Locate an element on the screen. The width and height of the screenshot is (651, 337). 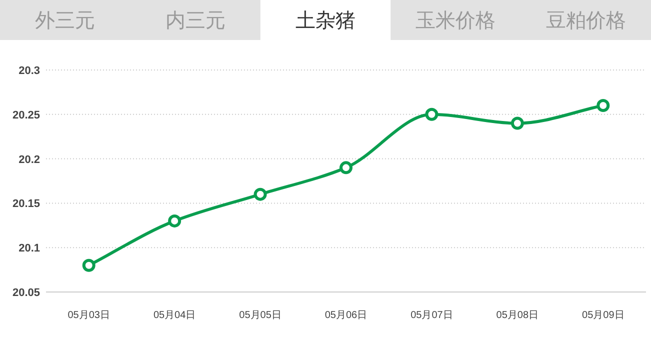
y-tick-label: 20.25 is located at coordinates (26, 115).